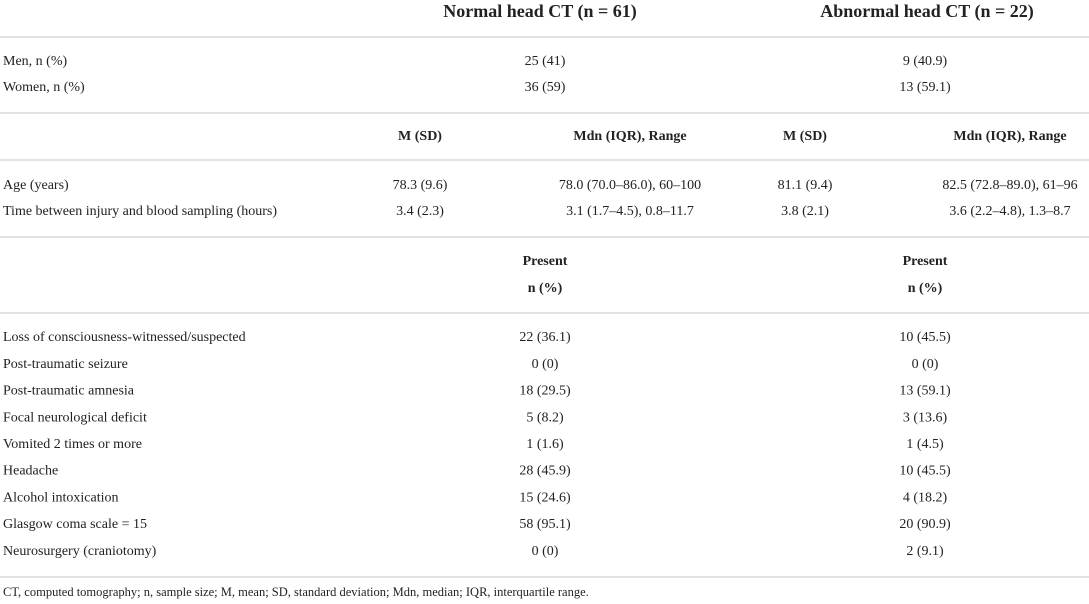 The width and height of the screenshot is (1089, 604). What do you see at coordinates (545, 391) in the screenshot?
I see `cell: 18 (29.5)` at bounding box center [545, 391].